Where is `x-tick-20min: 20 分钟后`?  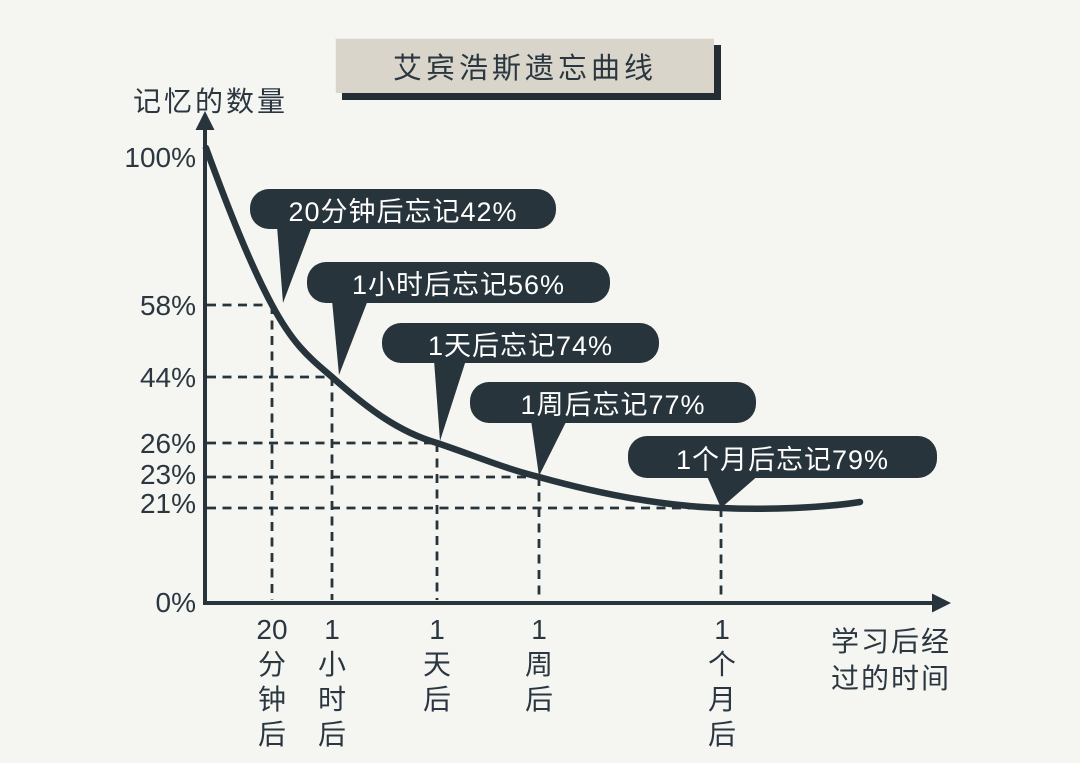
x-tick-20min: 20 分钟后 is located at coordinates (272, 682).